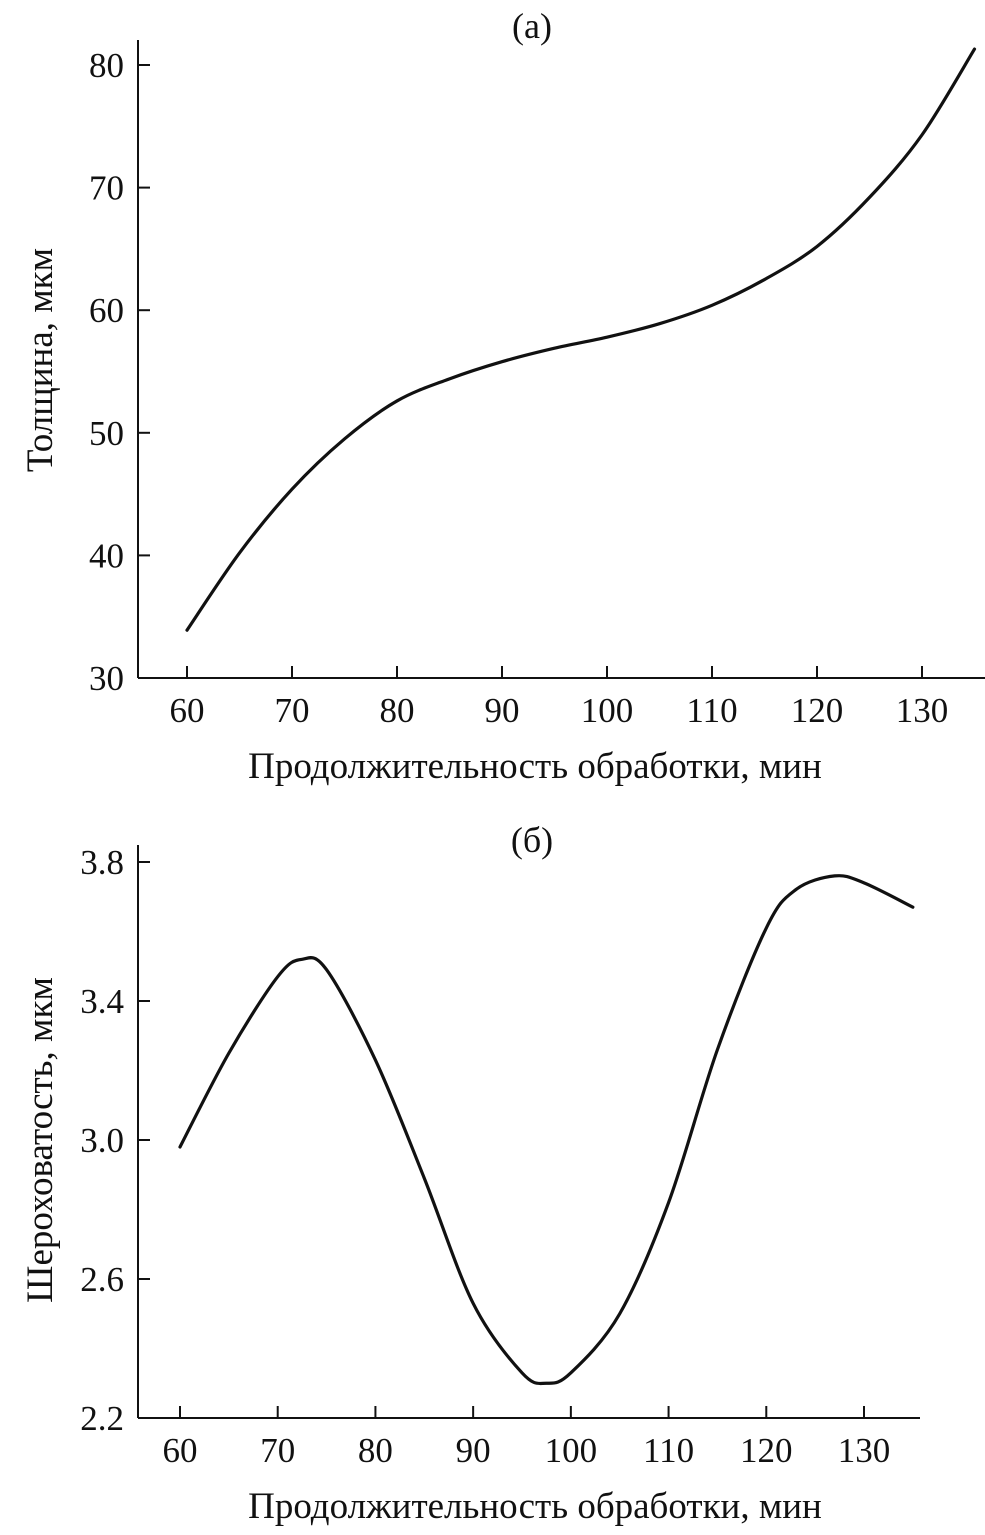 This screenshot has height=1535, width=985. What do you see at coordinates (40, 360) in the screenshot?
I see `y-axis-title: Толщина, мкм` at bounding box center [40, 360].